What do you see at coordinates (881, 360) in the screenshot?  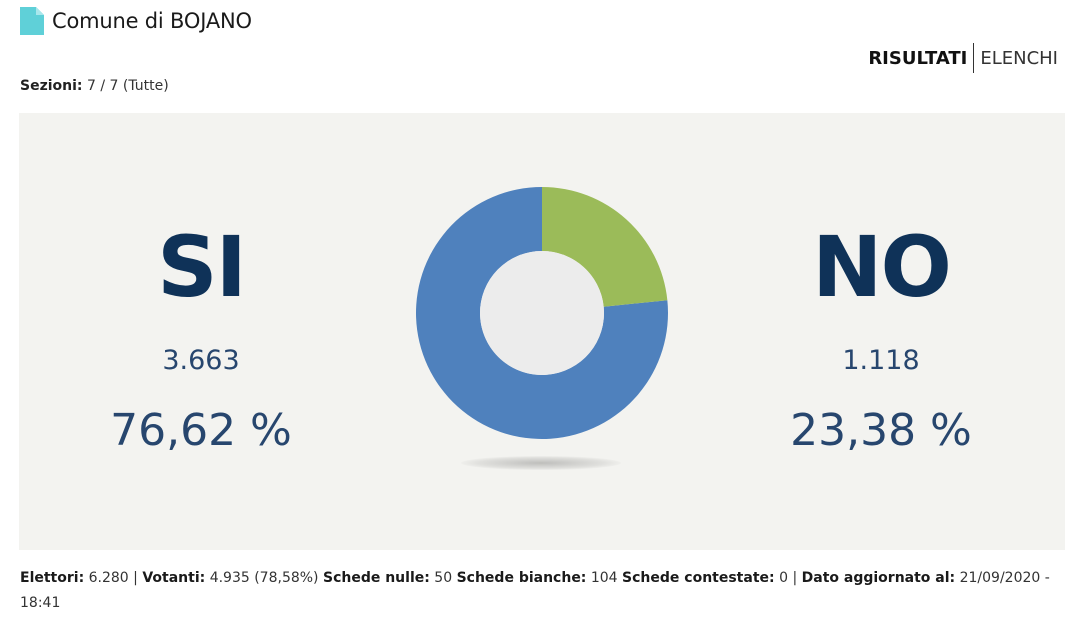 I see `no-votes: 1.118` at bounding box center [881, 360].